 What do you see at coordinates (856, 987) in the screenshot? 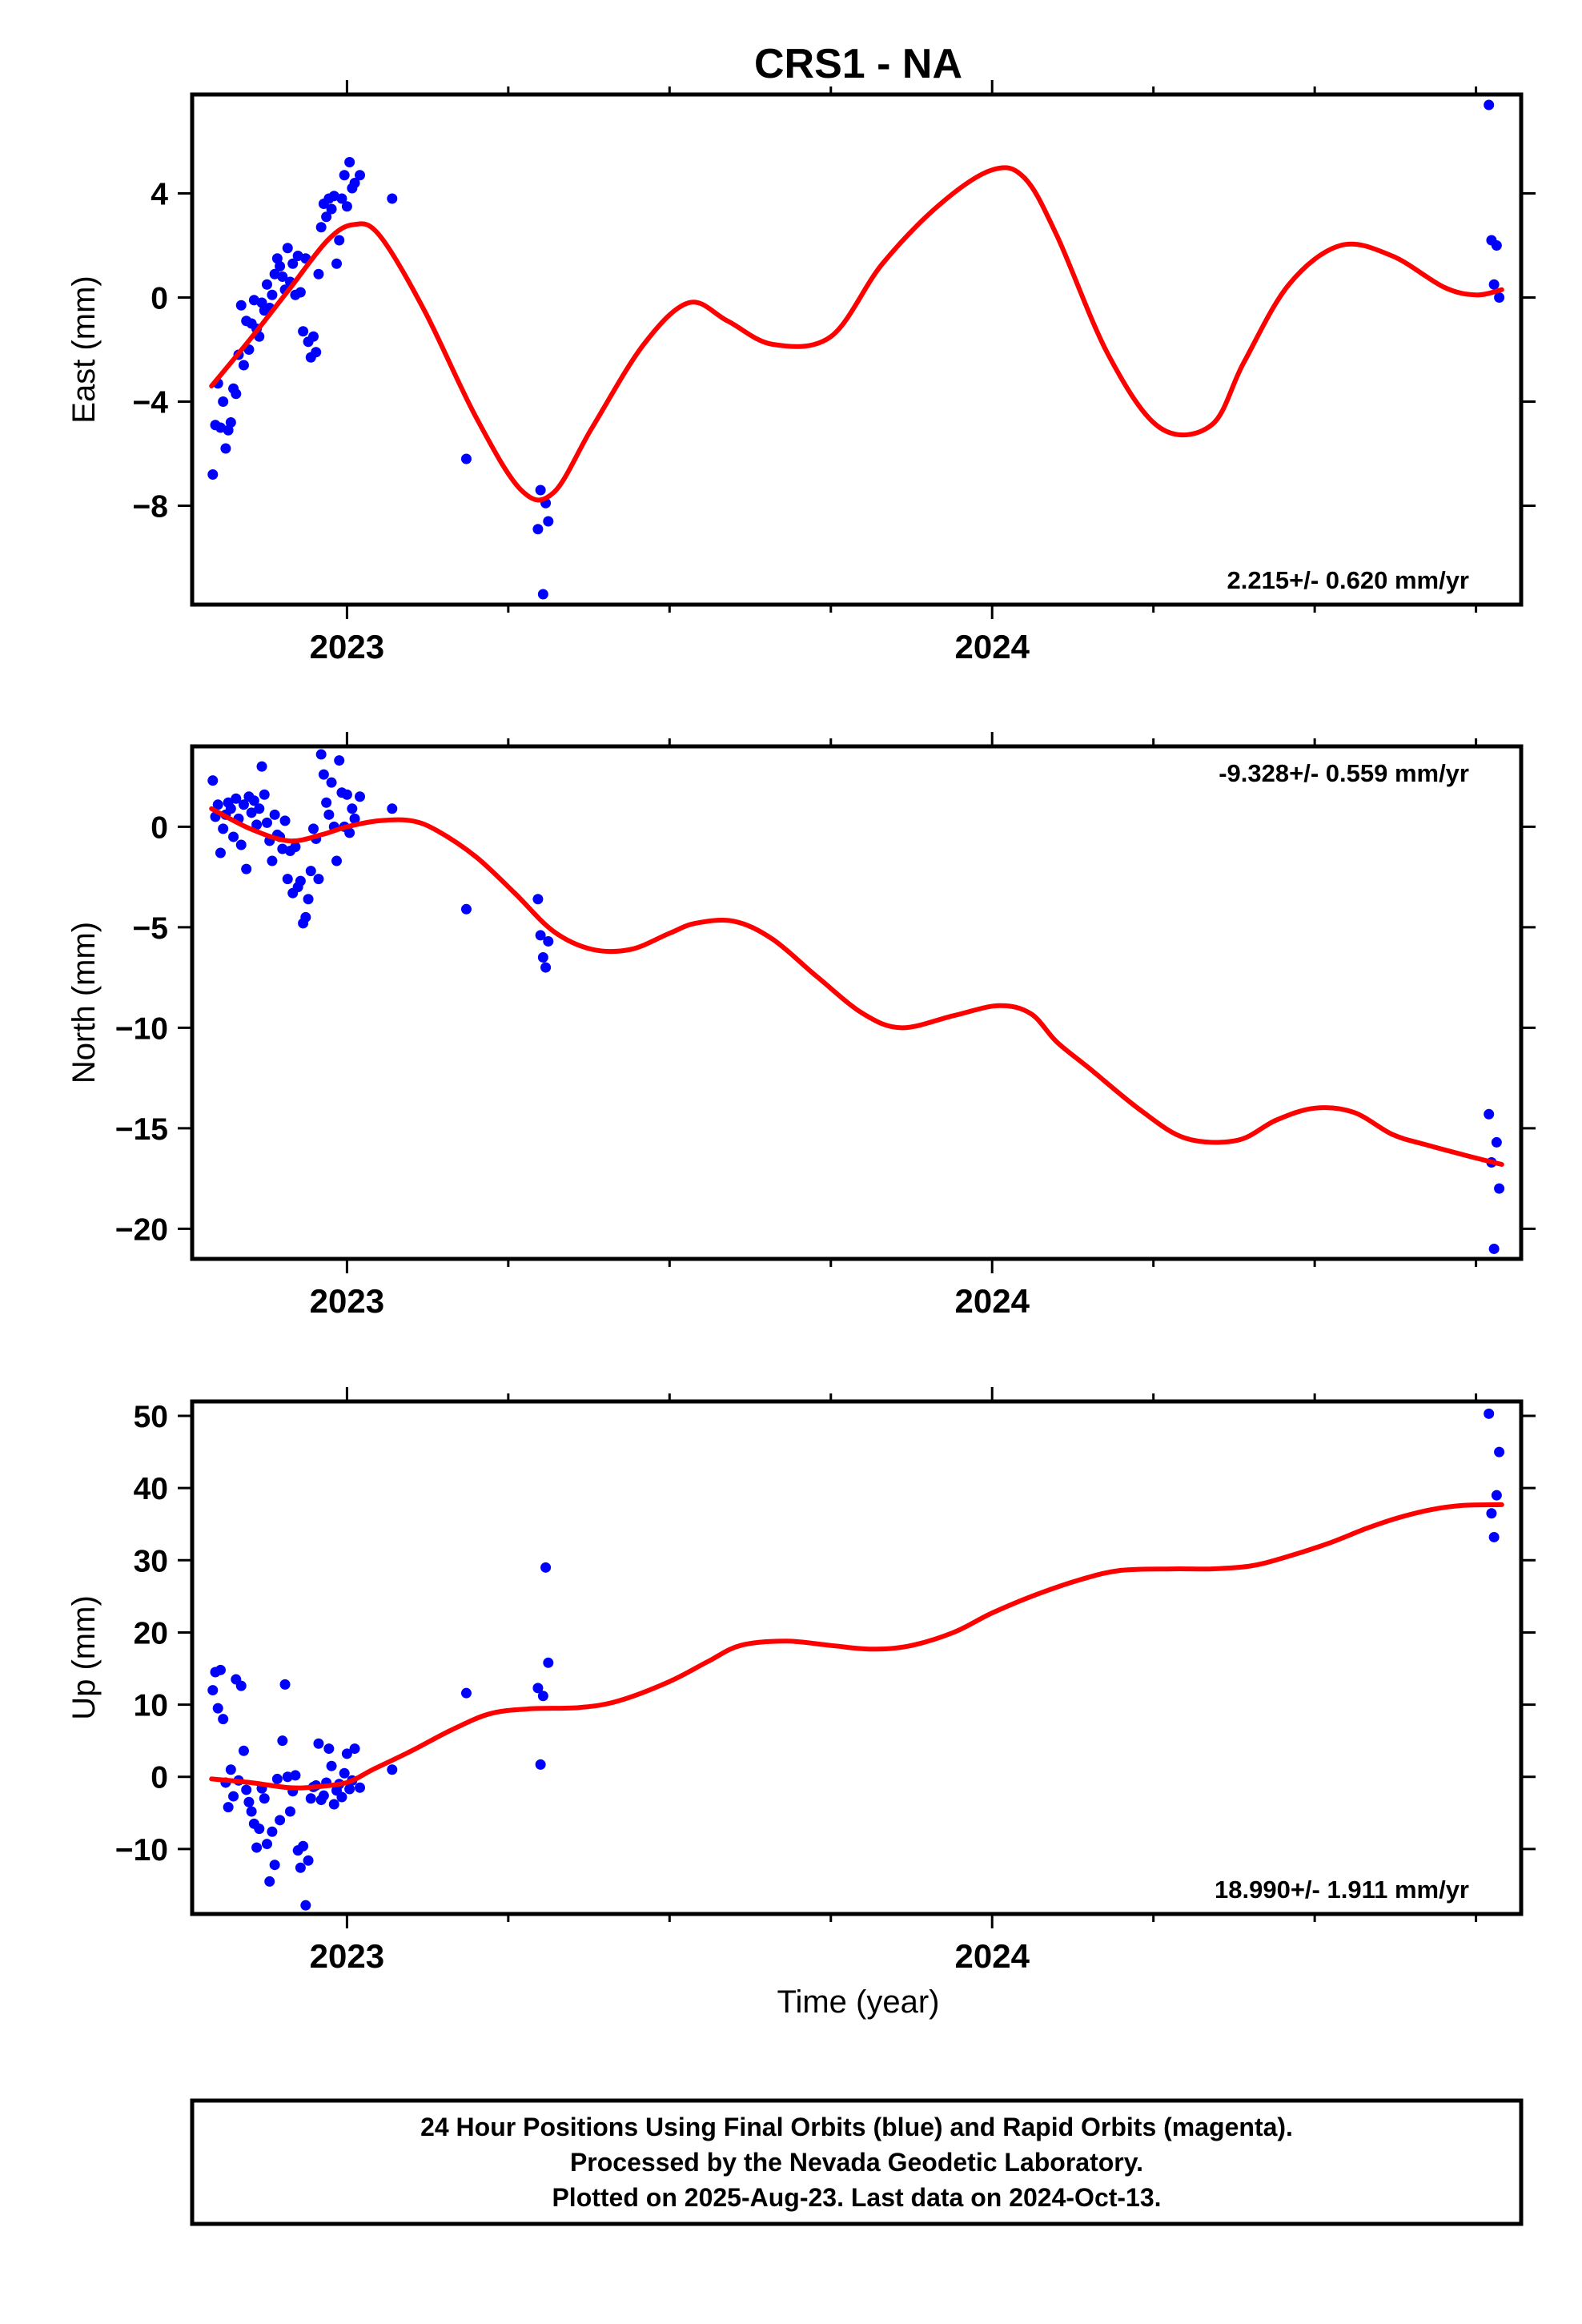
I see `north-fit-line` at bounding box center [856, 987].